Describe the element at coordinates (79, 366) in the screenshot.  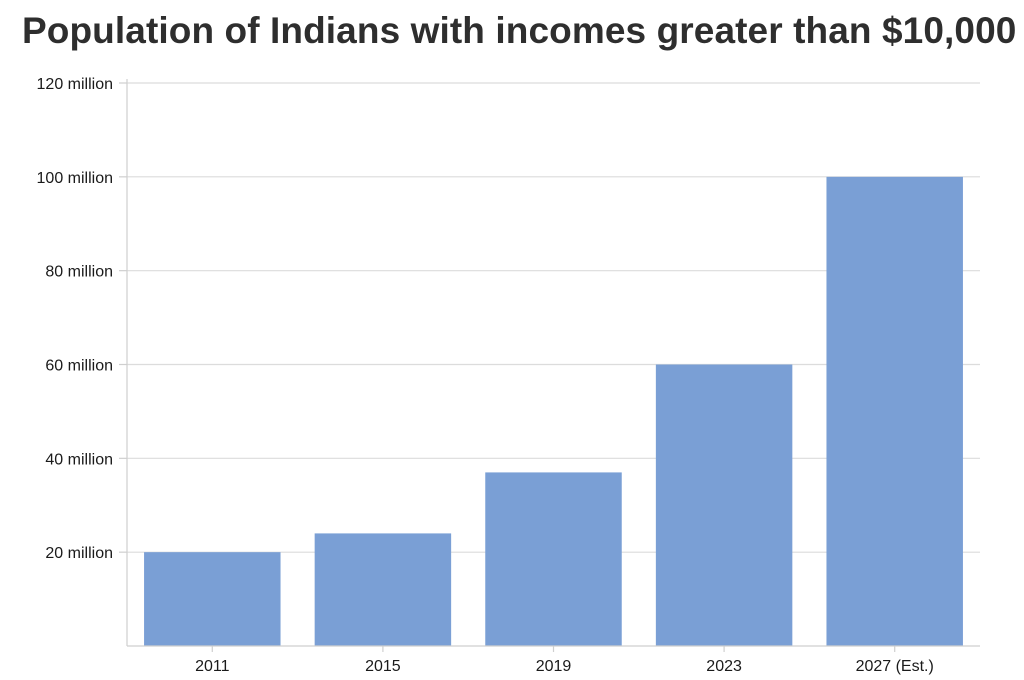
I see `y-tick-label: 60 million` at that location.